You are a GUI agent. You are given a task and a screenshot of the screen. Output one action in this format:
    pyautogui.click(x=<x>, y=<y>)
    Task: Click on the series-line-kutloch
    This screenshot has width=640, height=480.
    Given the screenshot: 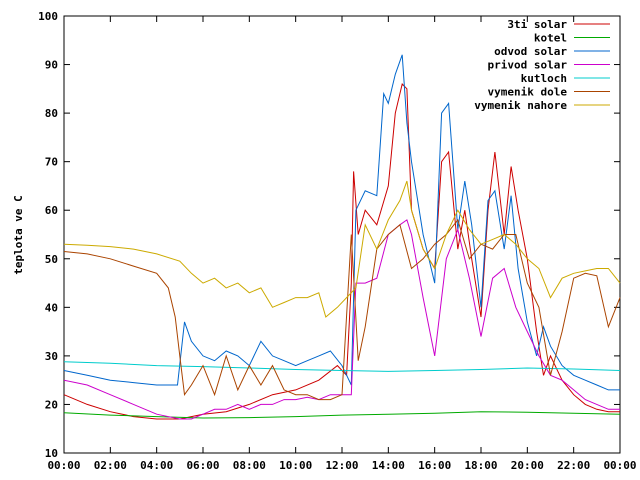 What is the action you would take?
    pyautogui.click(x=342, y=366)
    